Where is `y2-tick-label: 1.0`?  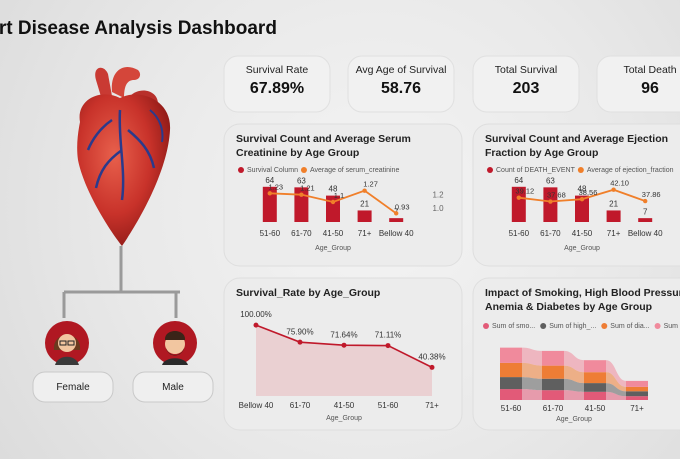
y2-tick-label: 1.0 is located at coordinates (438, 208).